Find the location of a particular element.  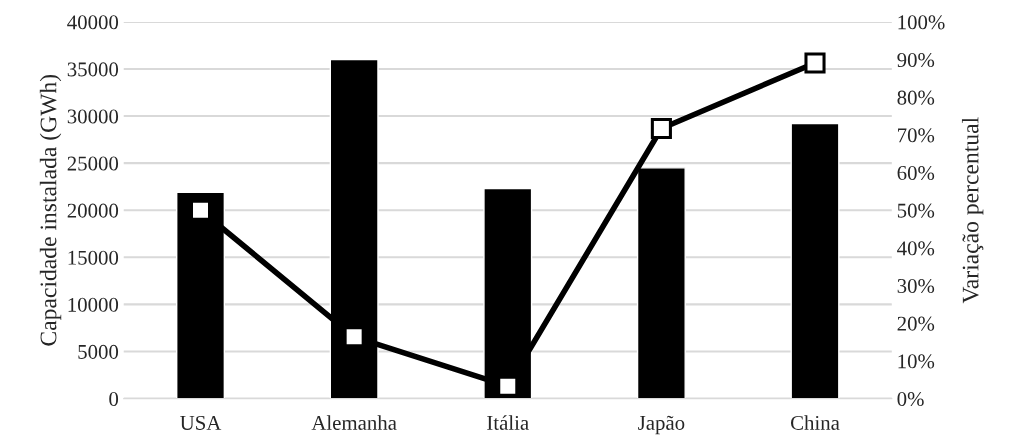

y2-tick-label: 0% is located at coordinates (910, 399).